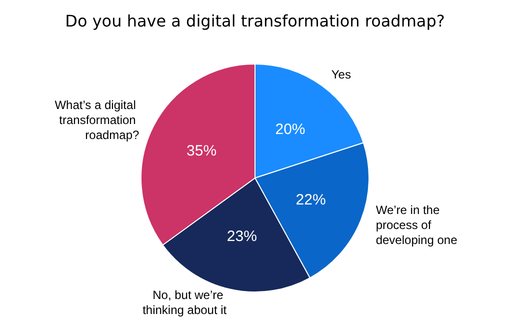 The image size is (510, 325). What do you see at coordinates (185, 303) in the screenshot?
I see `slice-label: No, but we’re thinking about it` at bounding box center [185, 303].